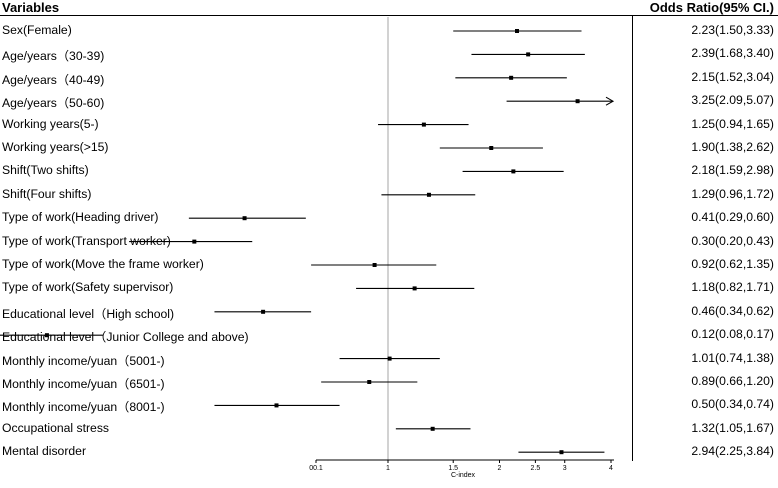 The width and height of the screenshot is (778, 488). What do you see at coordinates (732, 240) in the screenshot?
I see `odds-ratio-text: 0.30(0.20,0.43)` at bounding box center [732, 240].